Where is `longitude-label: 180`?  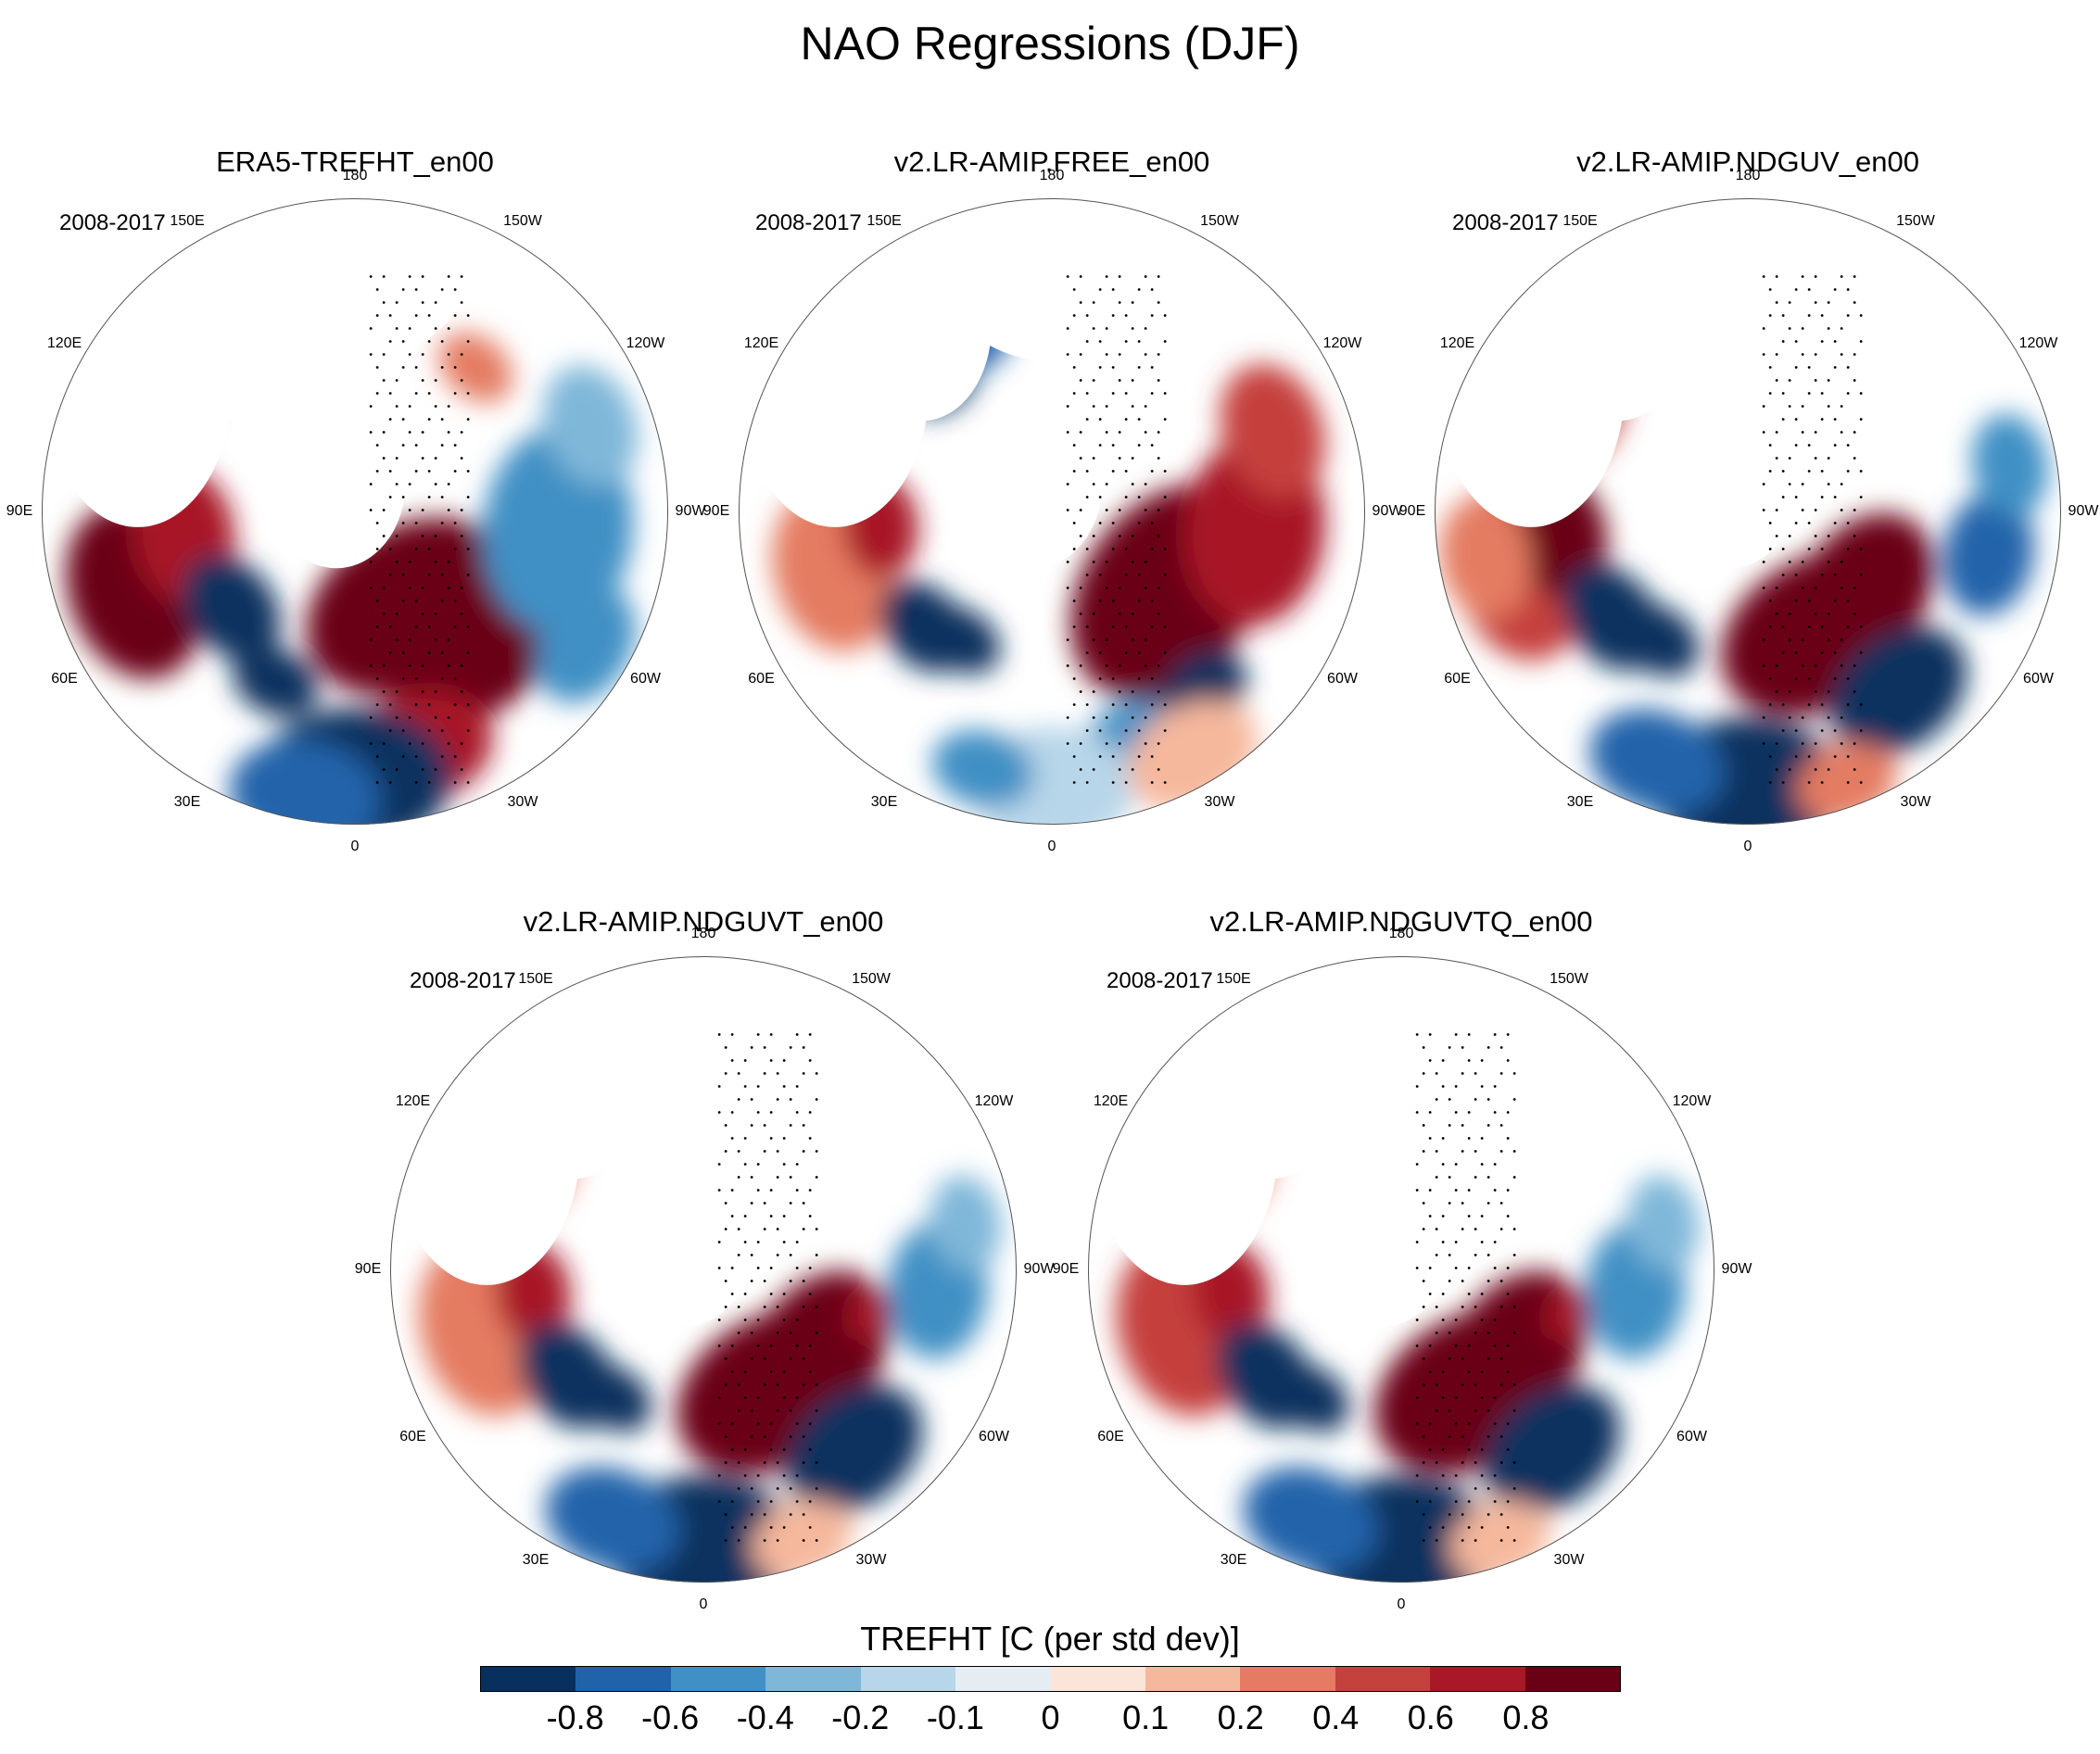
longitude-label: 180 is located at coordinates (1401, 933).